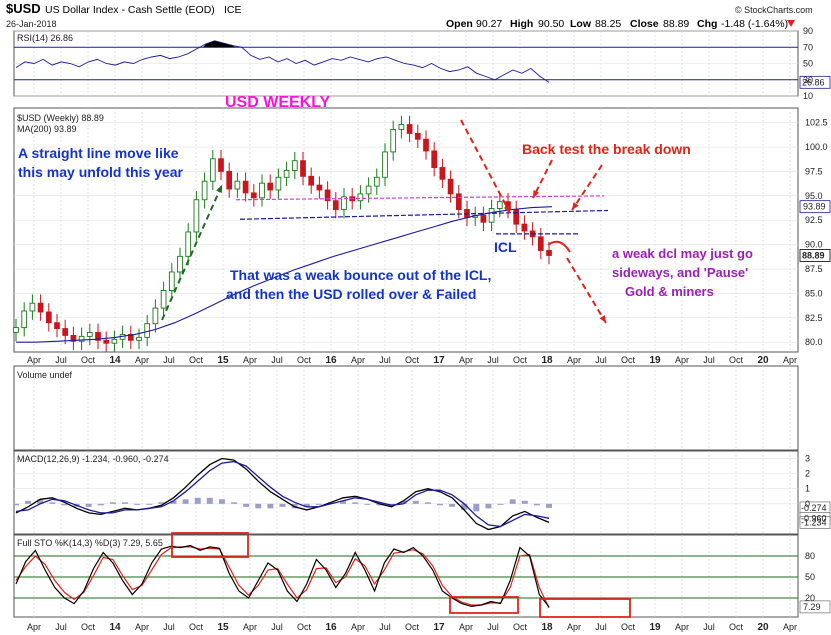 Image resolution: width=831 pixels, height=635 pixels. Describe the element at coordinates (331, 627) in the screenshot. I see `x-tick-label: 16` at that location.